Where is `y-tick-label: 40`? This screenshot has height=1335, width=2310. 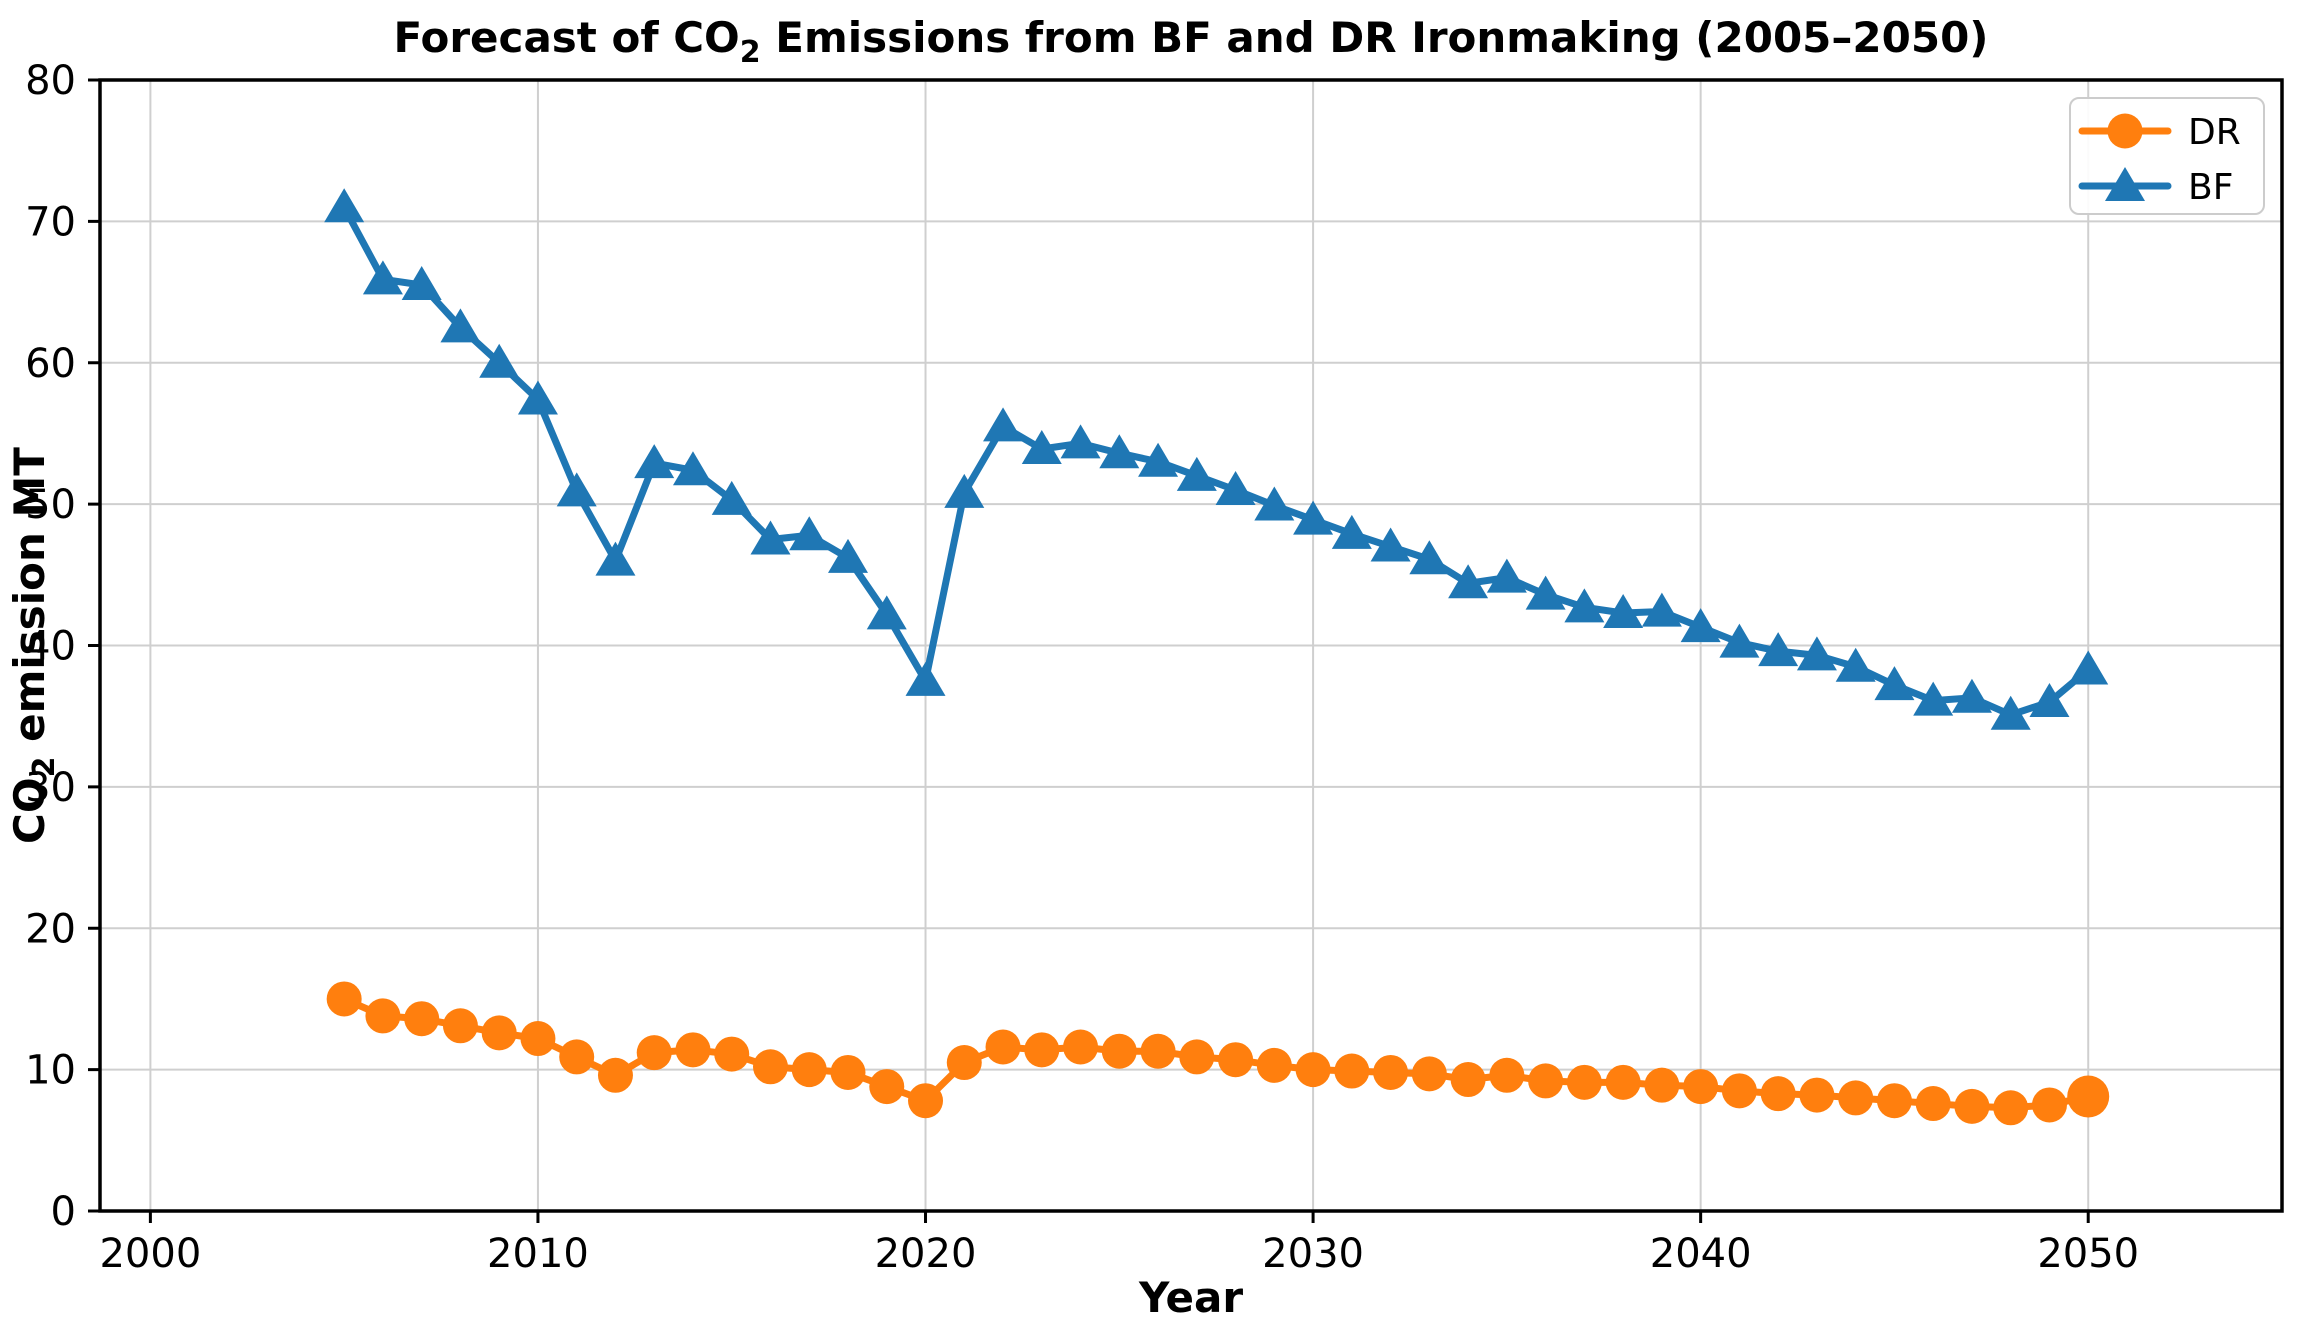 y-tick-label: 40 is located at coordinates (50, 647).